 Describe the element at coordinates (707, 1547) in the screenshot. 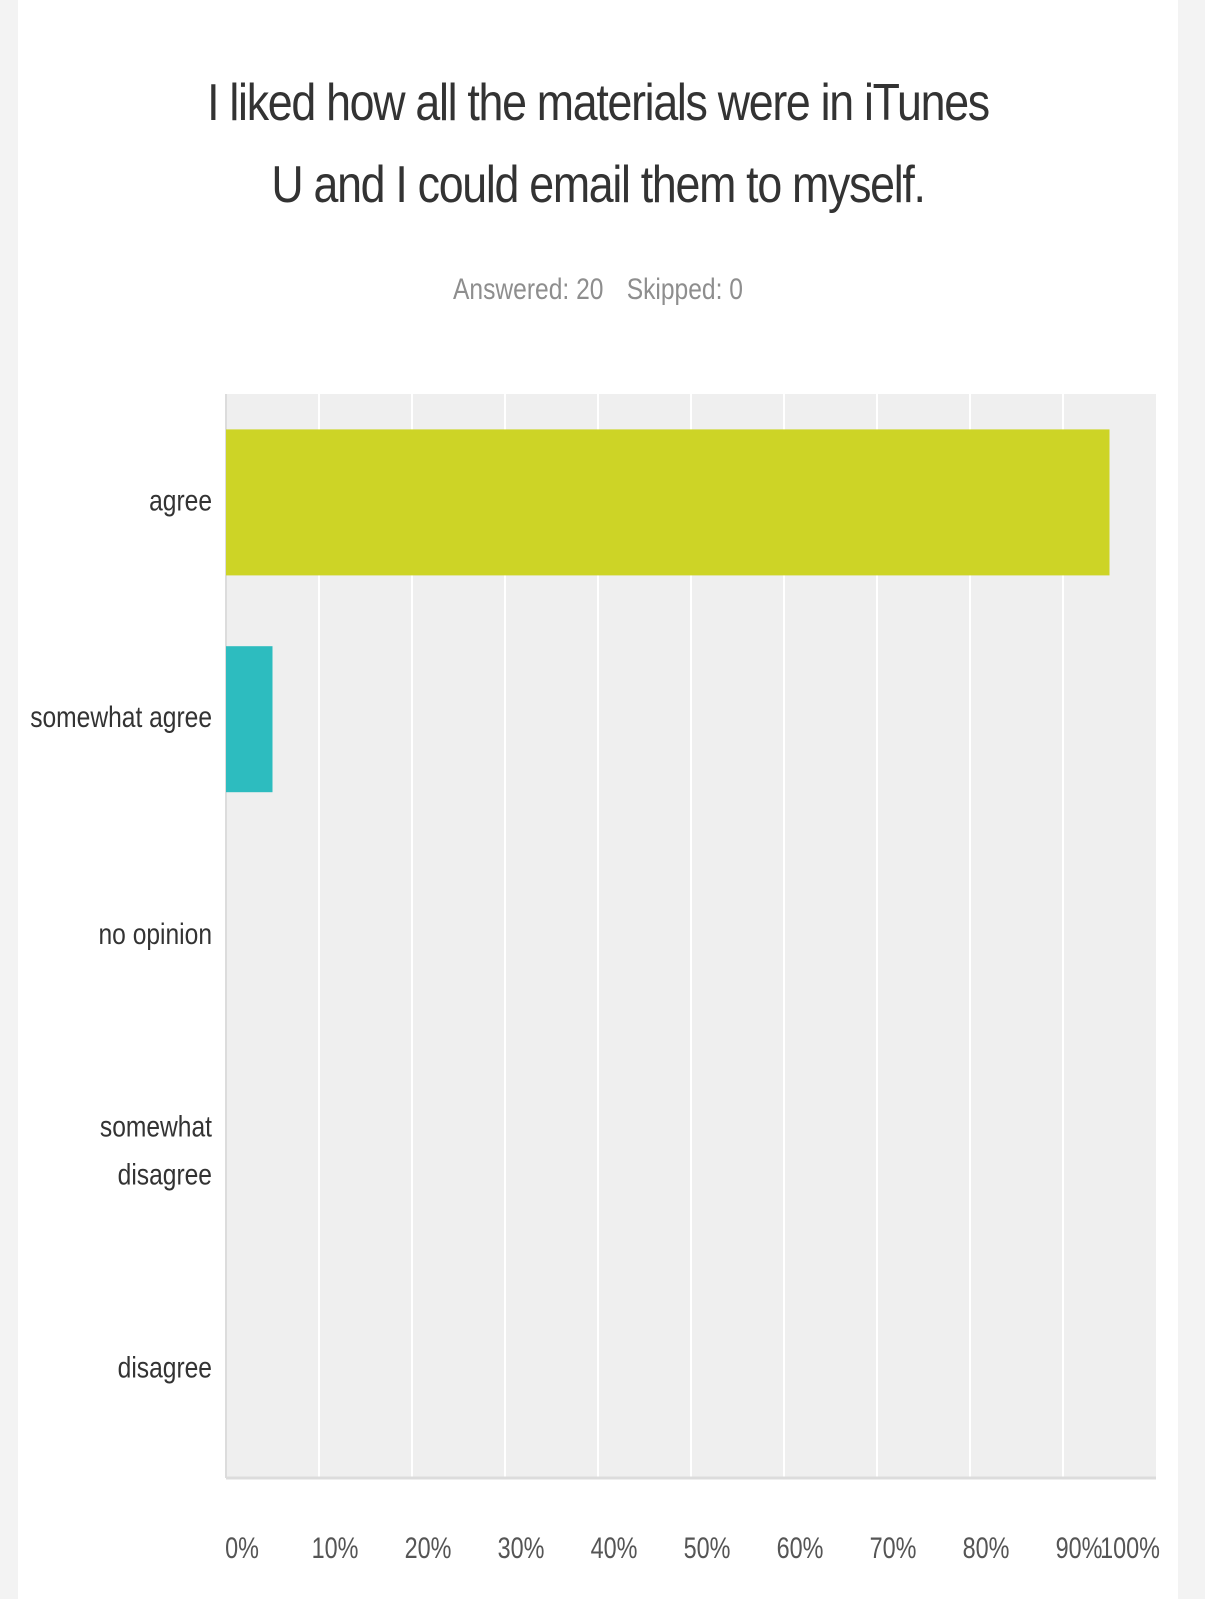

I see `x-tick-label: 50%` at that location.